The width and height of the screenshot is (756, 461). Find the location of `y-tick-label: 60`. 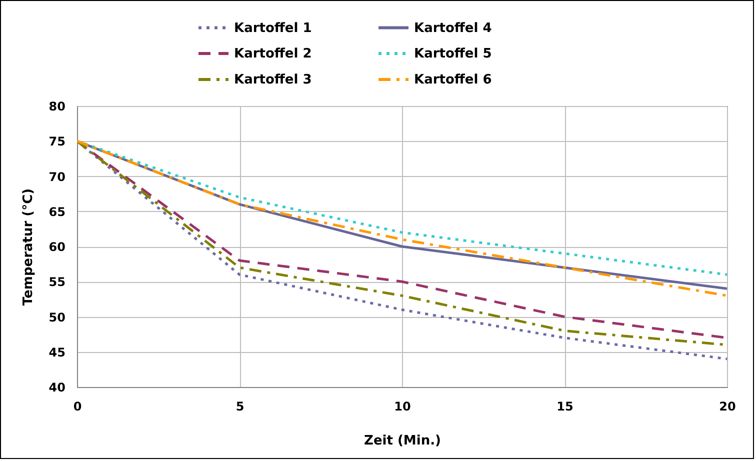

y-tick-label: 60 is located at coordinates (57, 247).